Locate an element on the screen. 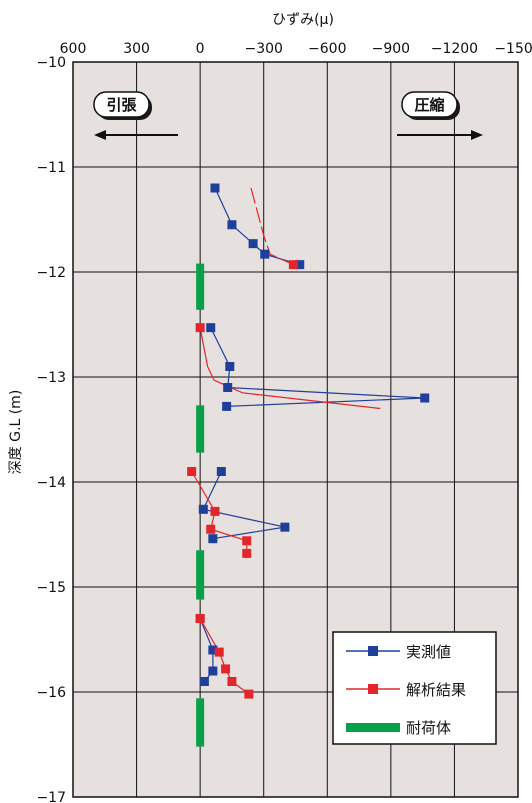  x-tick-label: 0 is located at coordinates (200, 49).